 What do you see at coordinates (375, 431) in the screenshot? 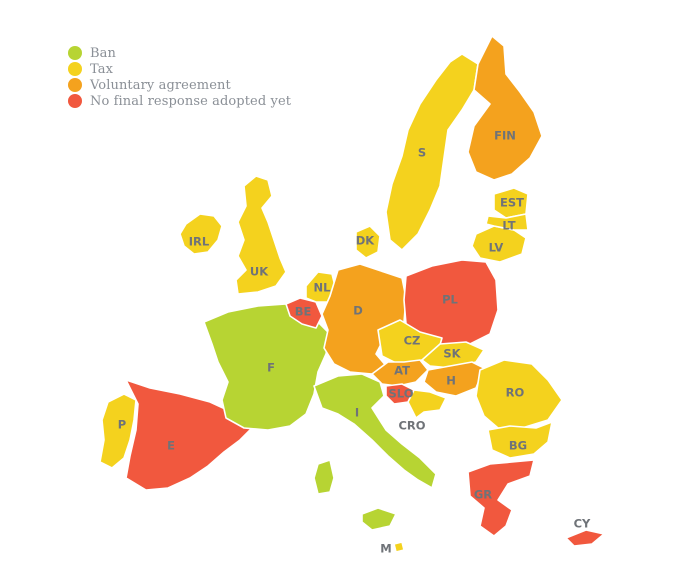
I see `country-italy` at bounding box center [375, 431].